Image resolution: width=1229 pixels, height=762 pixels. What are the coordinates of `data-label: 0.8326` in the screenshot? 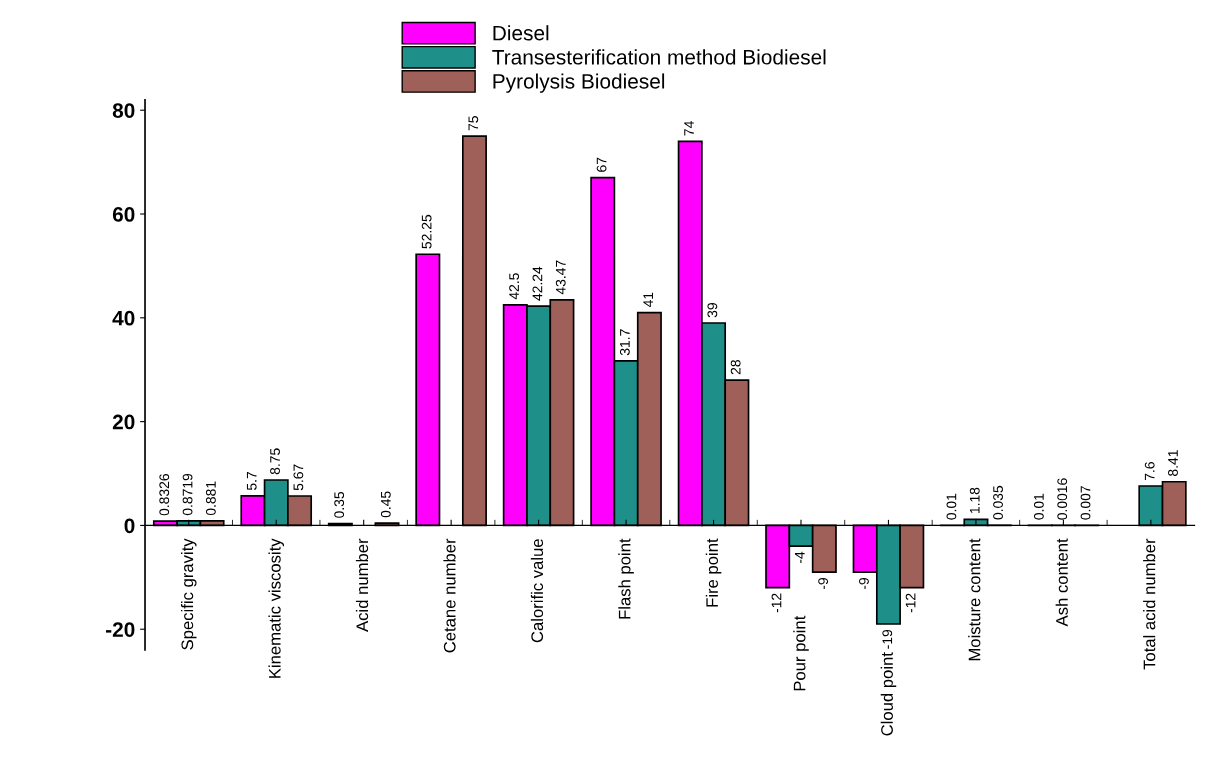 It's located at (164, 495).